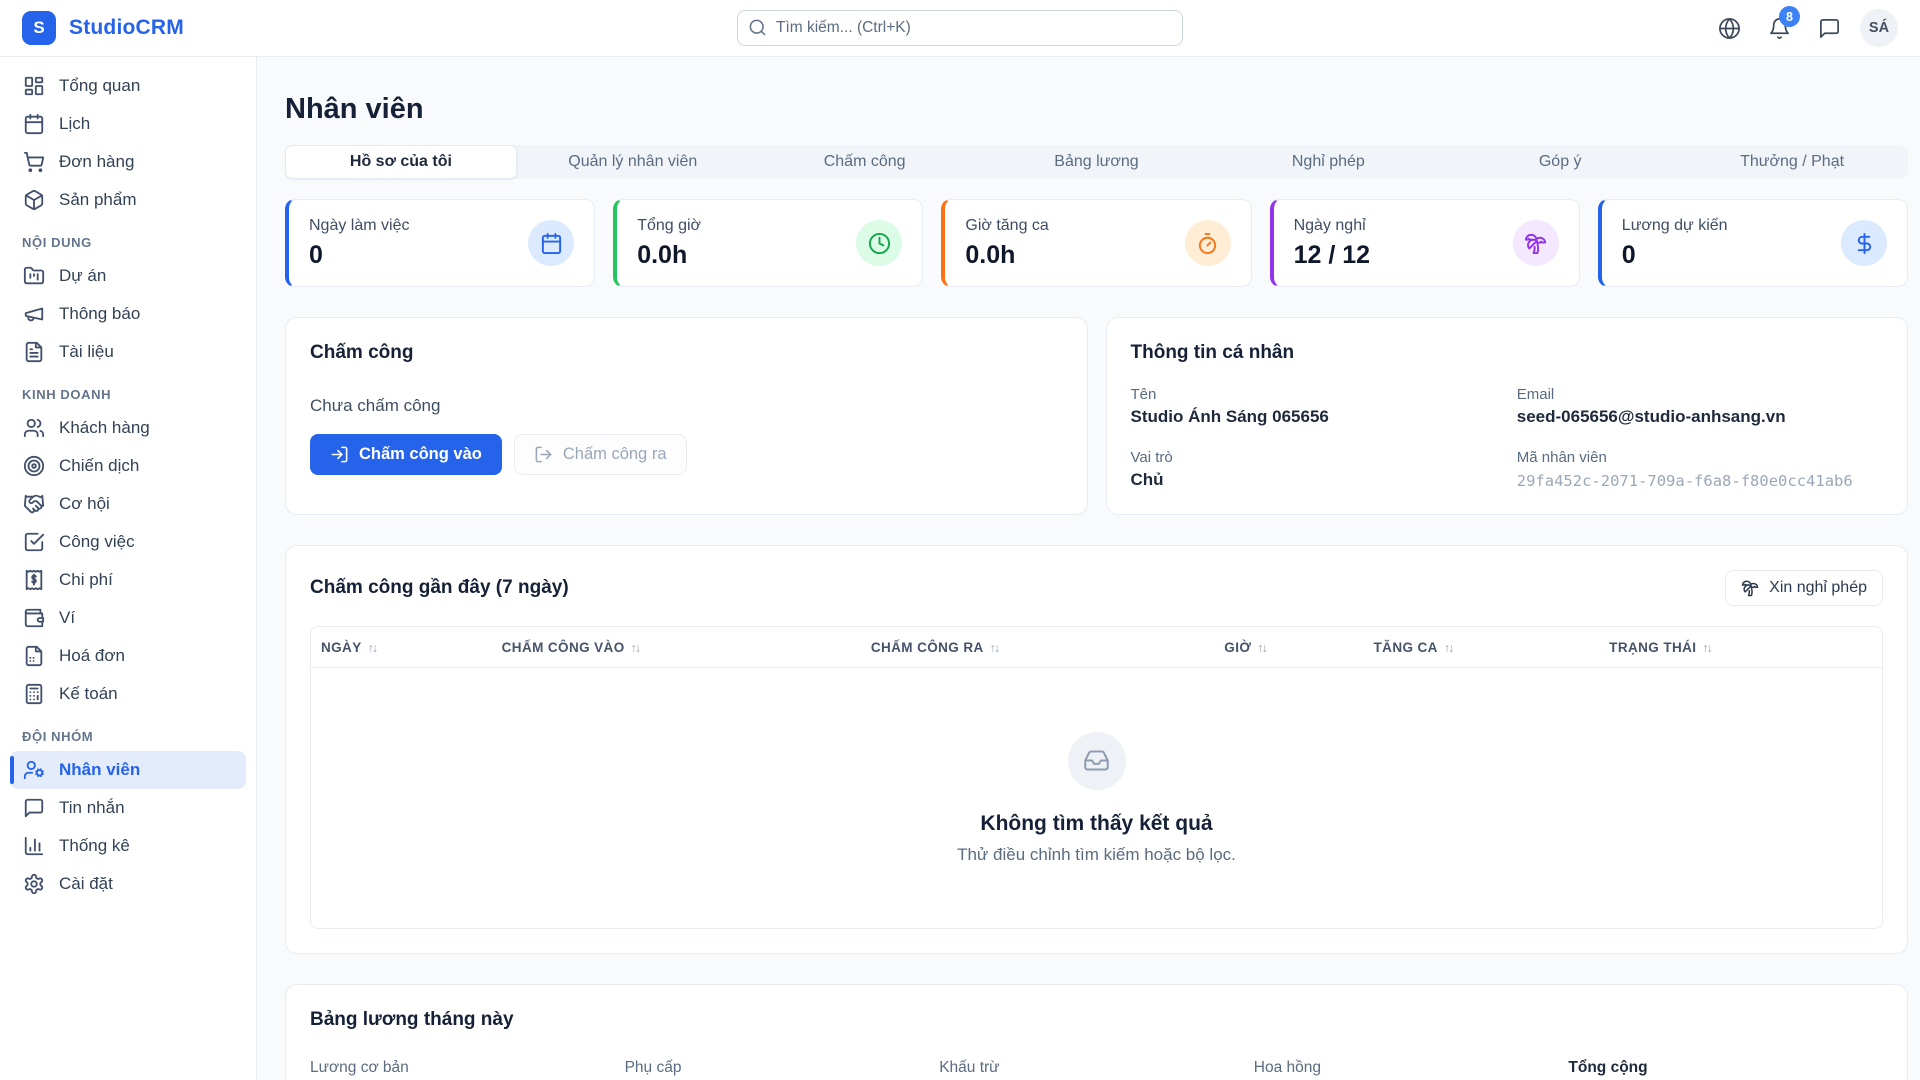  I want to click on timer-icon, so click(1207, 243).